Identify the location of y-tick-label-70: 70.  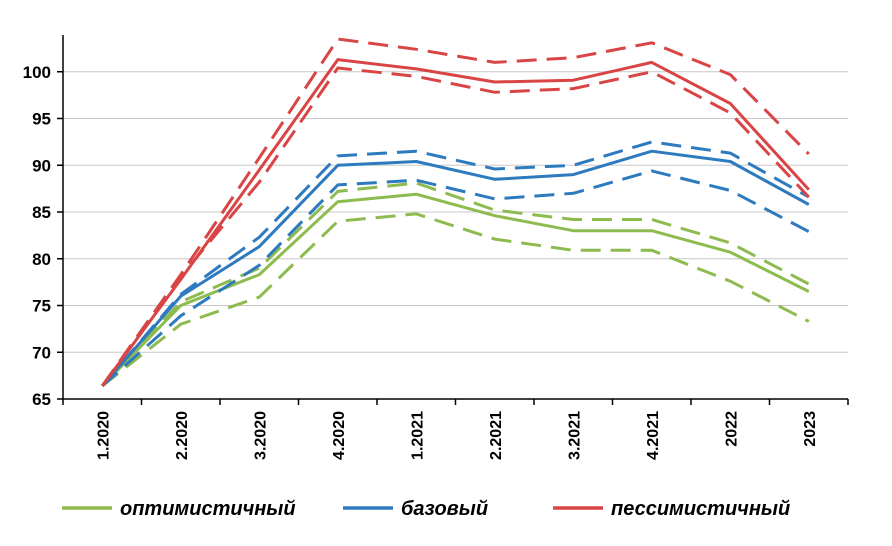
(41, 352).